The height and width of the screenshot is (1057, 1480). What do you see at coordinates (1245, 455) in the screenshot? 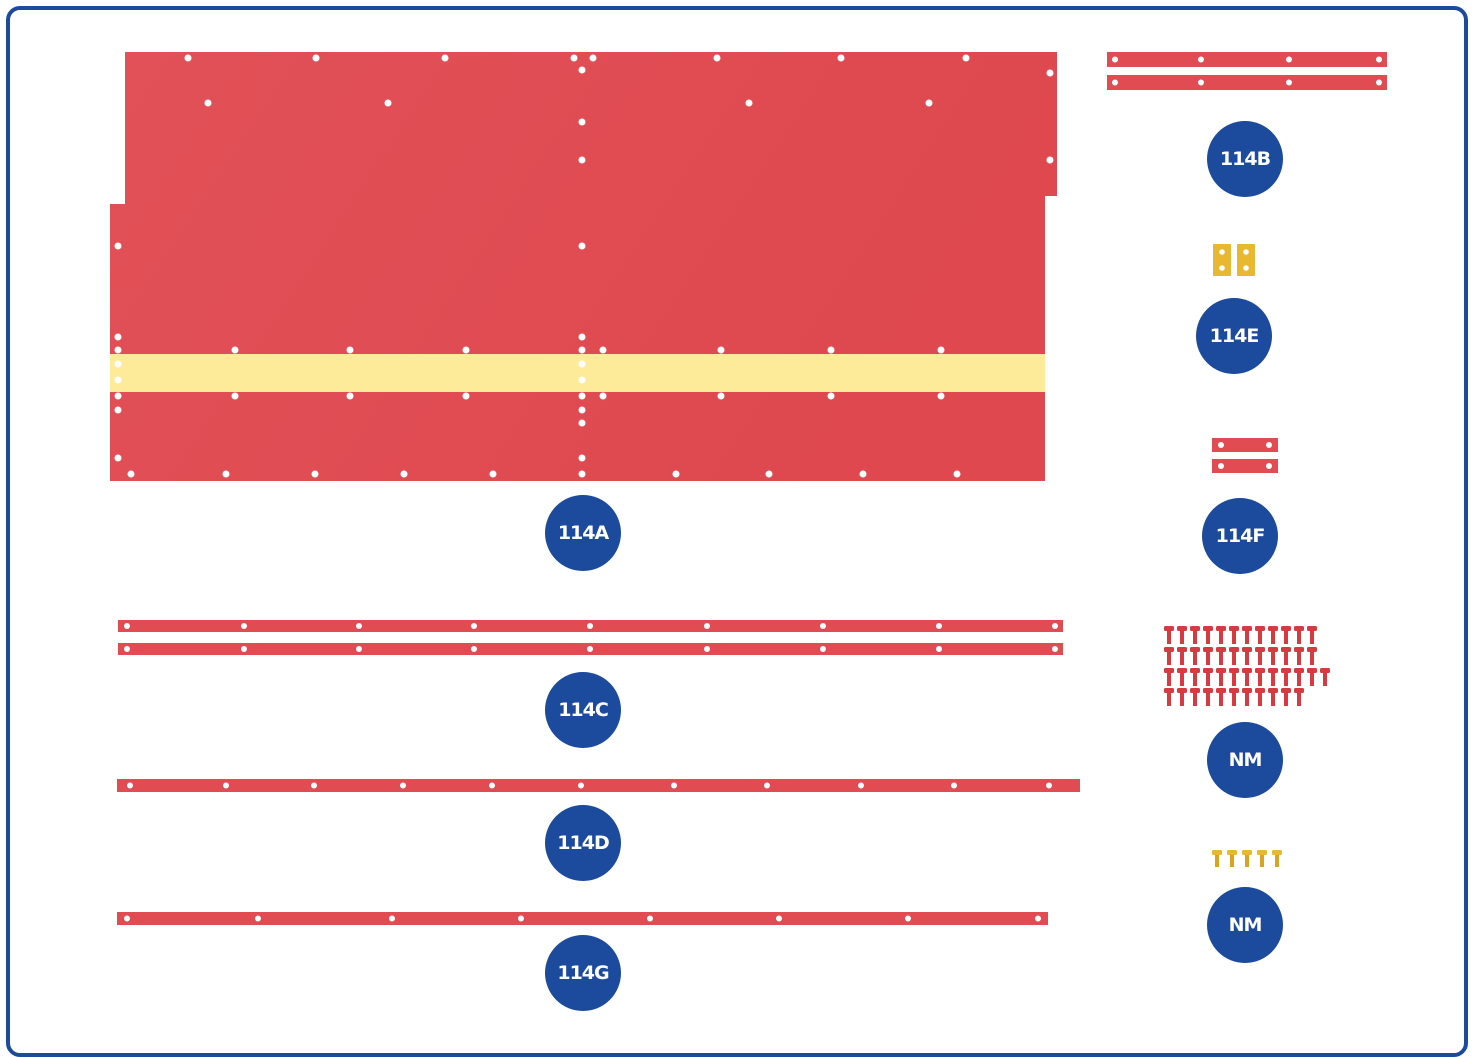
I see `plates-114f` at bounding box center [1245, 455].